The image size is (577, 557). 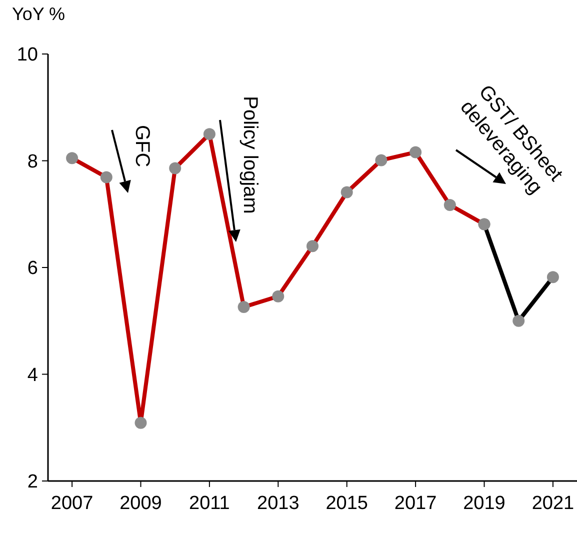 What do you see at coordinates (72, 503) in the screenshot?
I see `x-tick-label: 2007` at bounding box center [72, 503].